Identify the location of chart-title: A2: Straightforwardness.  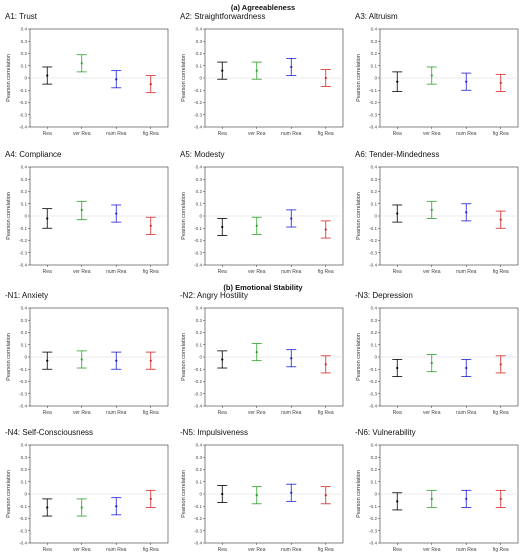
(223, 16).